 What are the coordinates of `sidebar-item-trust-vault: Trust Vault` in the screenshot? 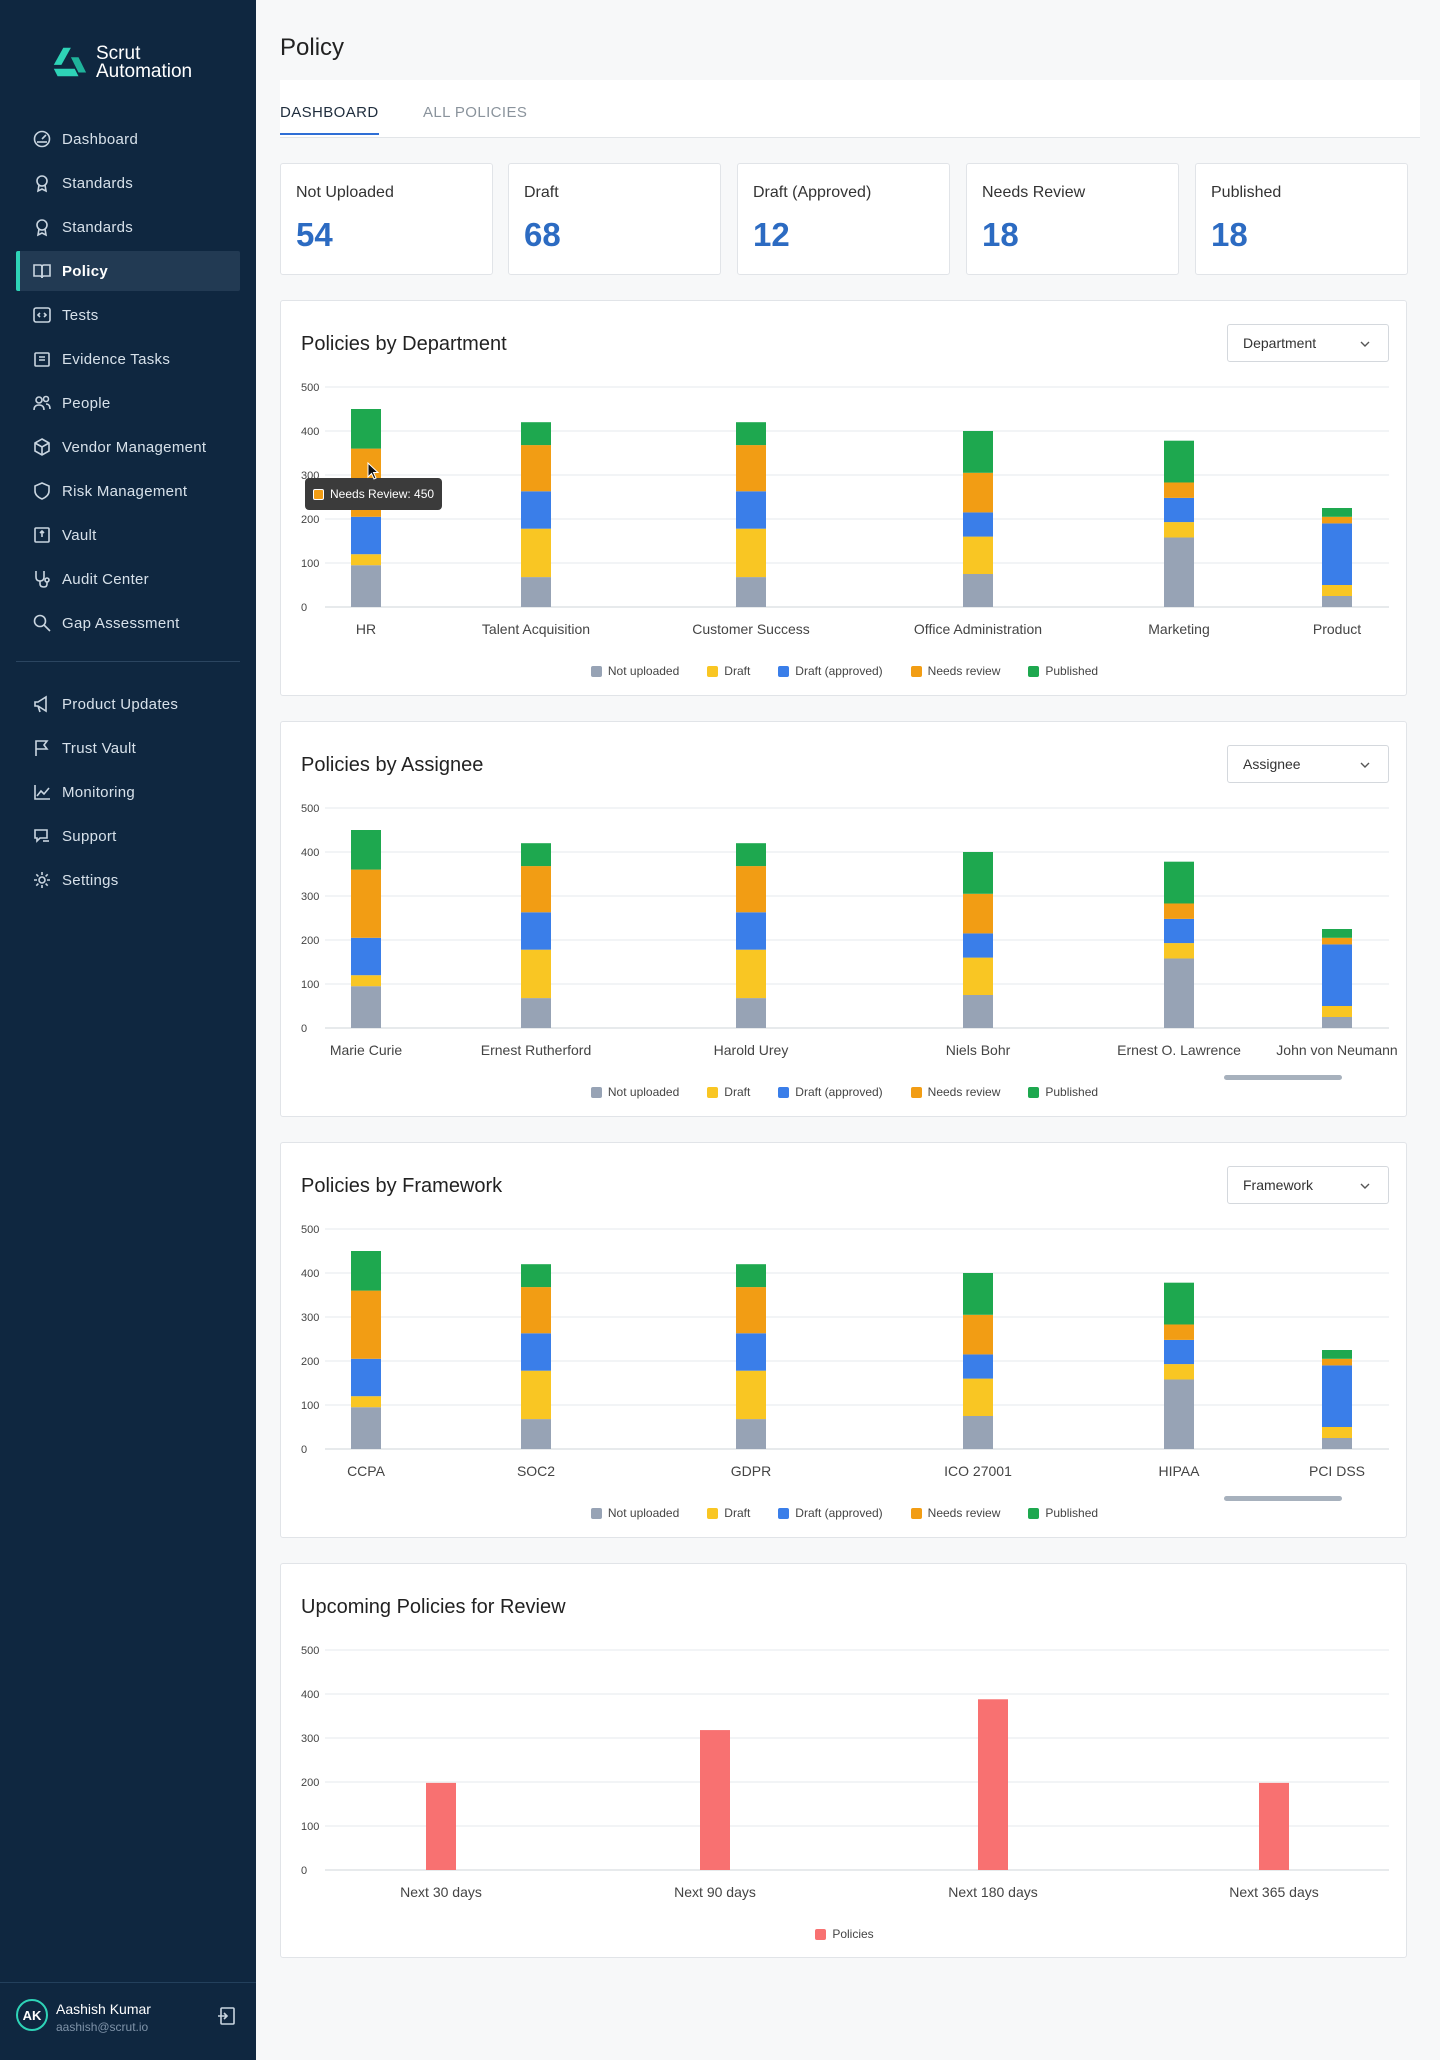 It's located at (128, 748).